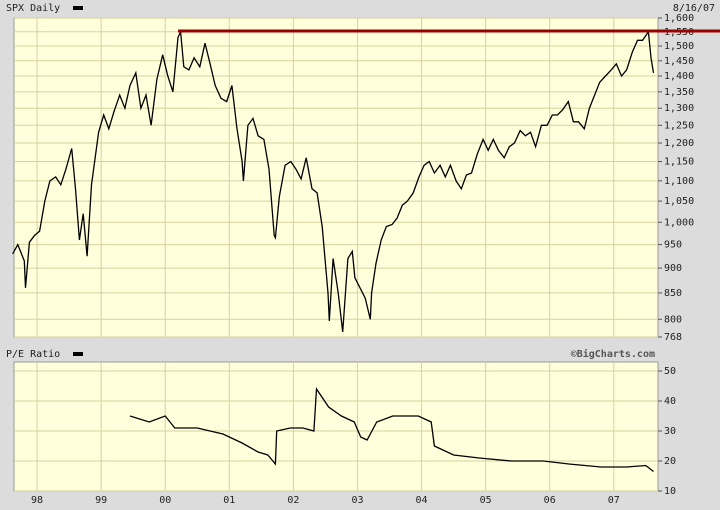  What do you see at coordinates (679, 125) in the screenshot?
I see `y-tick-label: 1,250` at bounding box center [679, 125].